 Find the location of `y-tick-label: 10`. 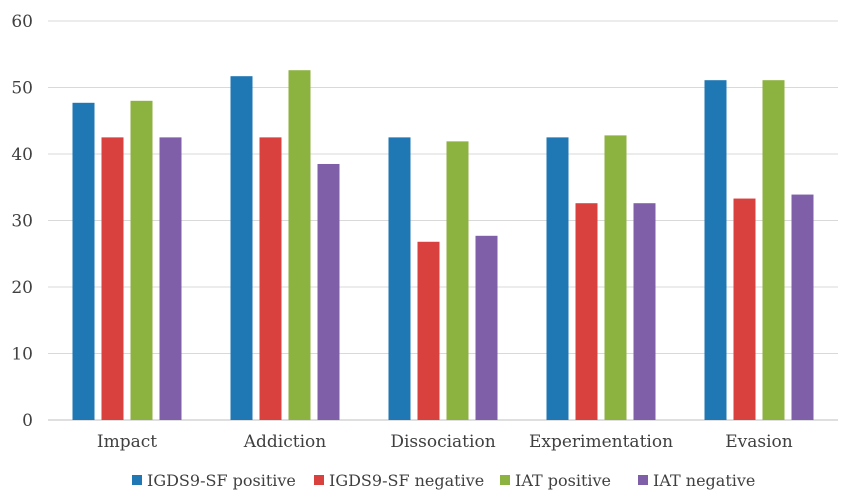

y-tick-label: 10 is located at coordinates (22, 355).